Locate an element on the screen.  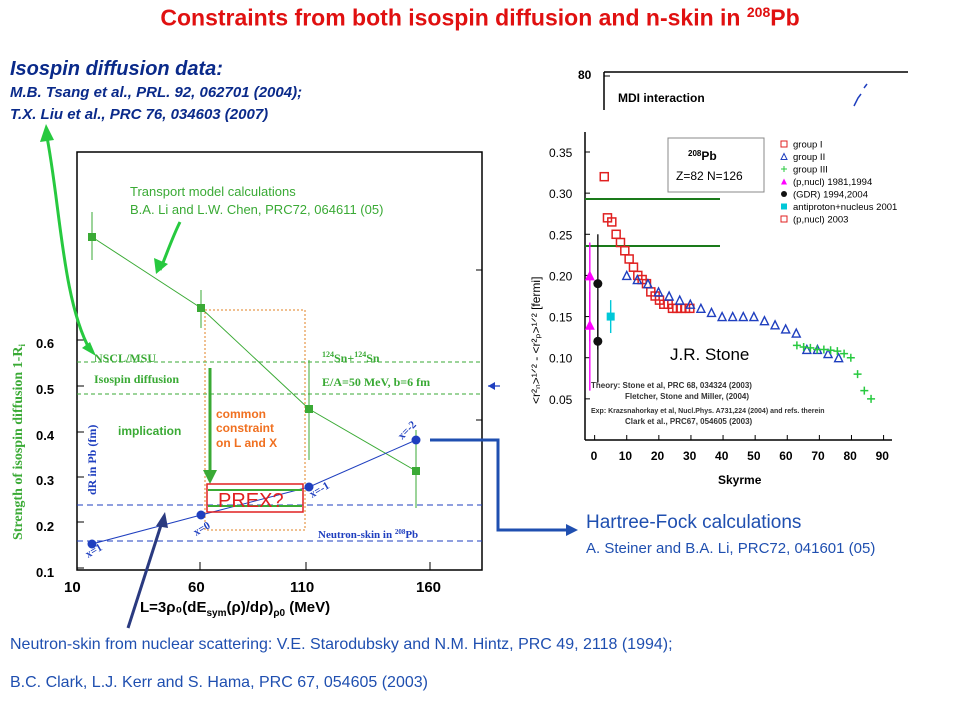
hf-connector-head is located at coordinates (572, 530).